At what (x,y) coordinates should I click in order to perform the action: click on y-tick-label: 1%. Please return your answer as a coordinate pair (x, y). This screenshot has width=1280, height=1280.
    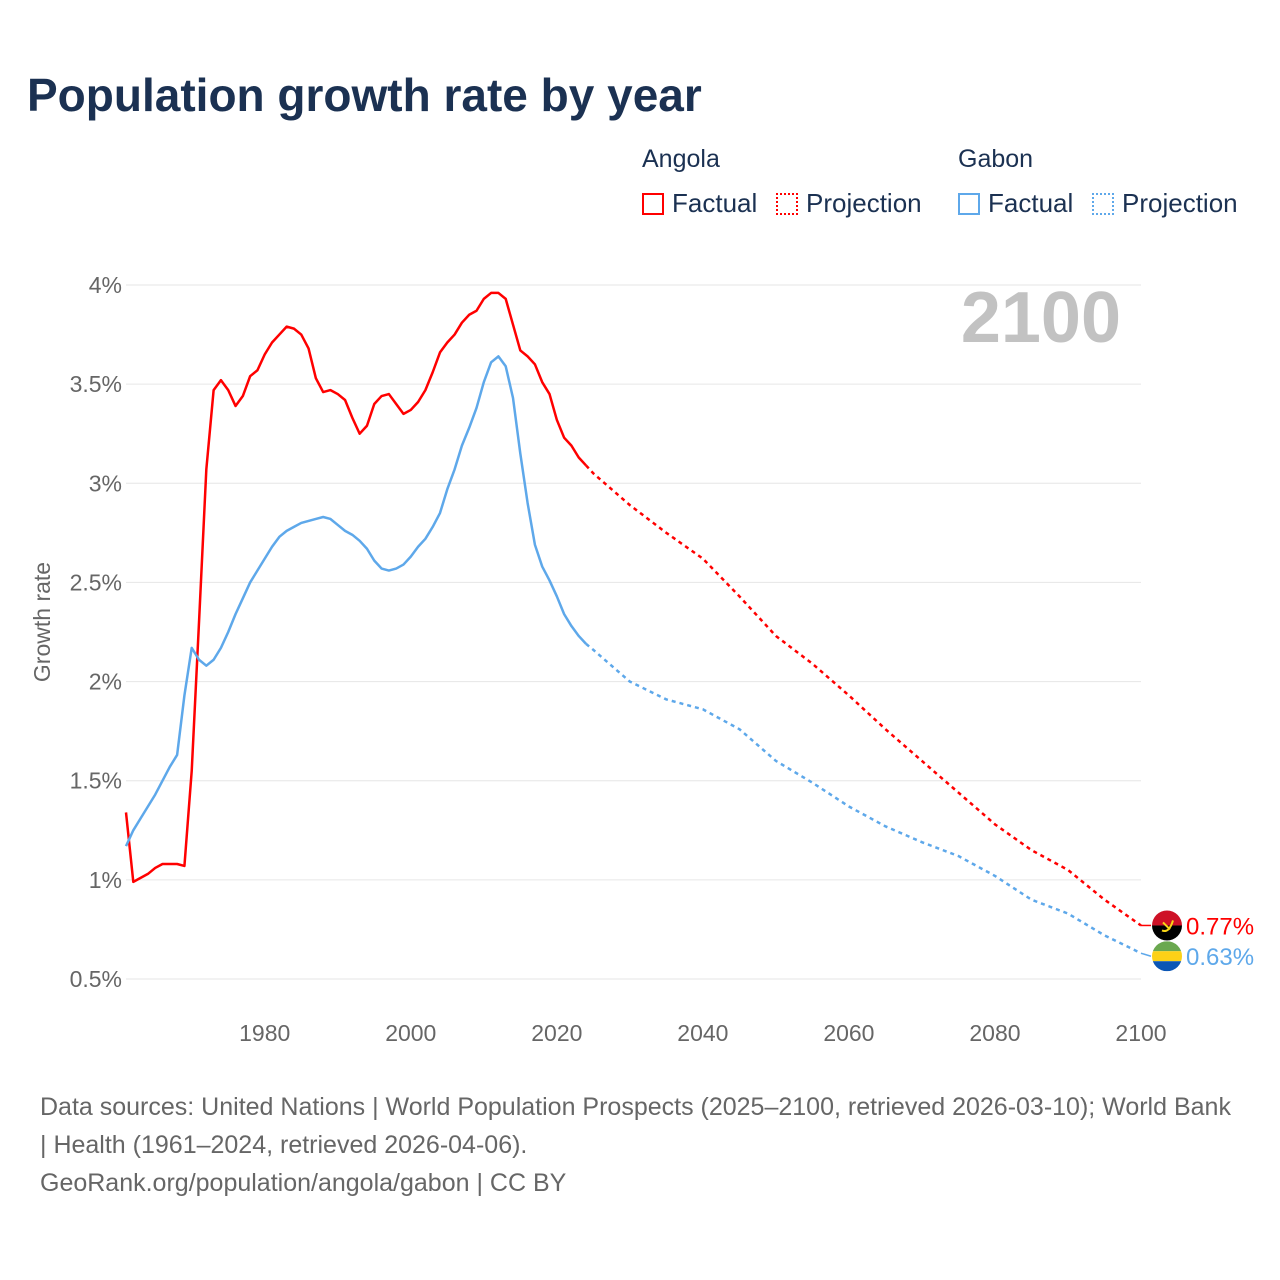
    Looking at the image, I should click on (105, 880).